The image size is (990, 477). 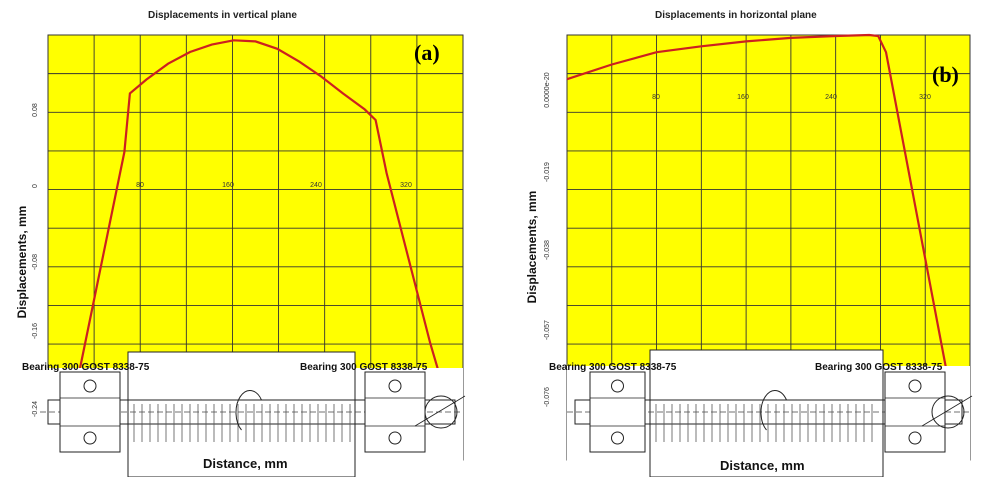 I want to click on chart-title: Displacements in vertical plane, so click(x=222, y=15).